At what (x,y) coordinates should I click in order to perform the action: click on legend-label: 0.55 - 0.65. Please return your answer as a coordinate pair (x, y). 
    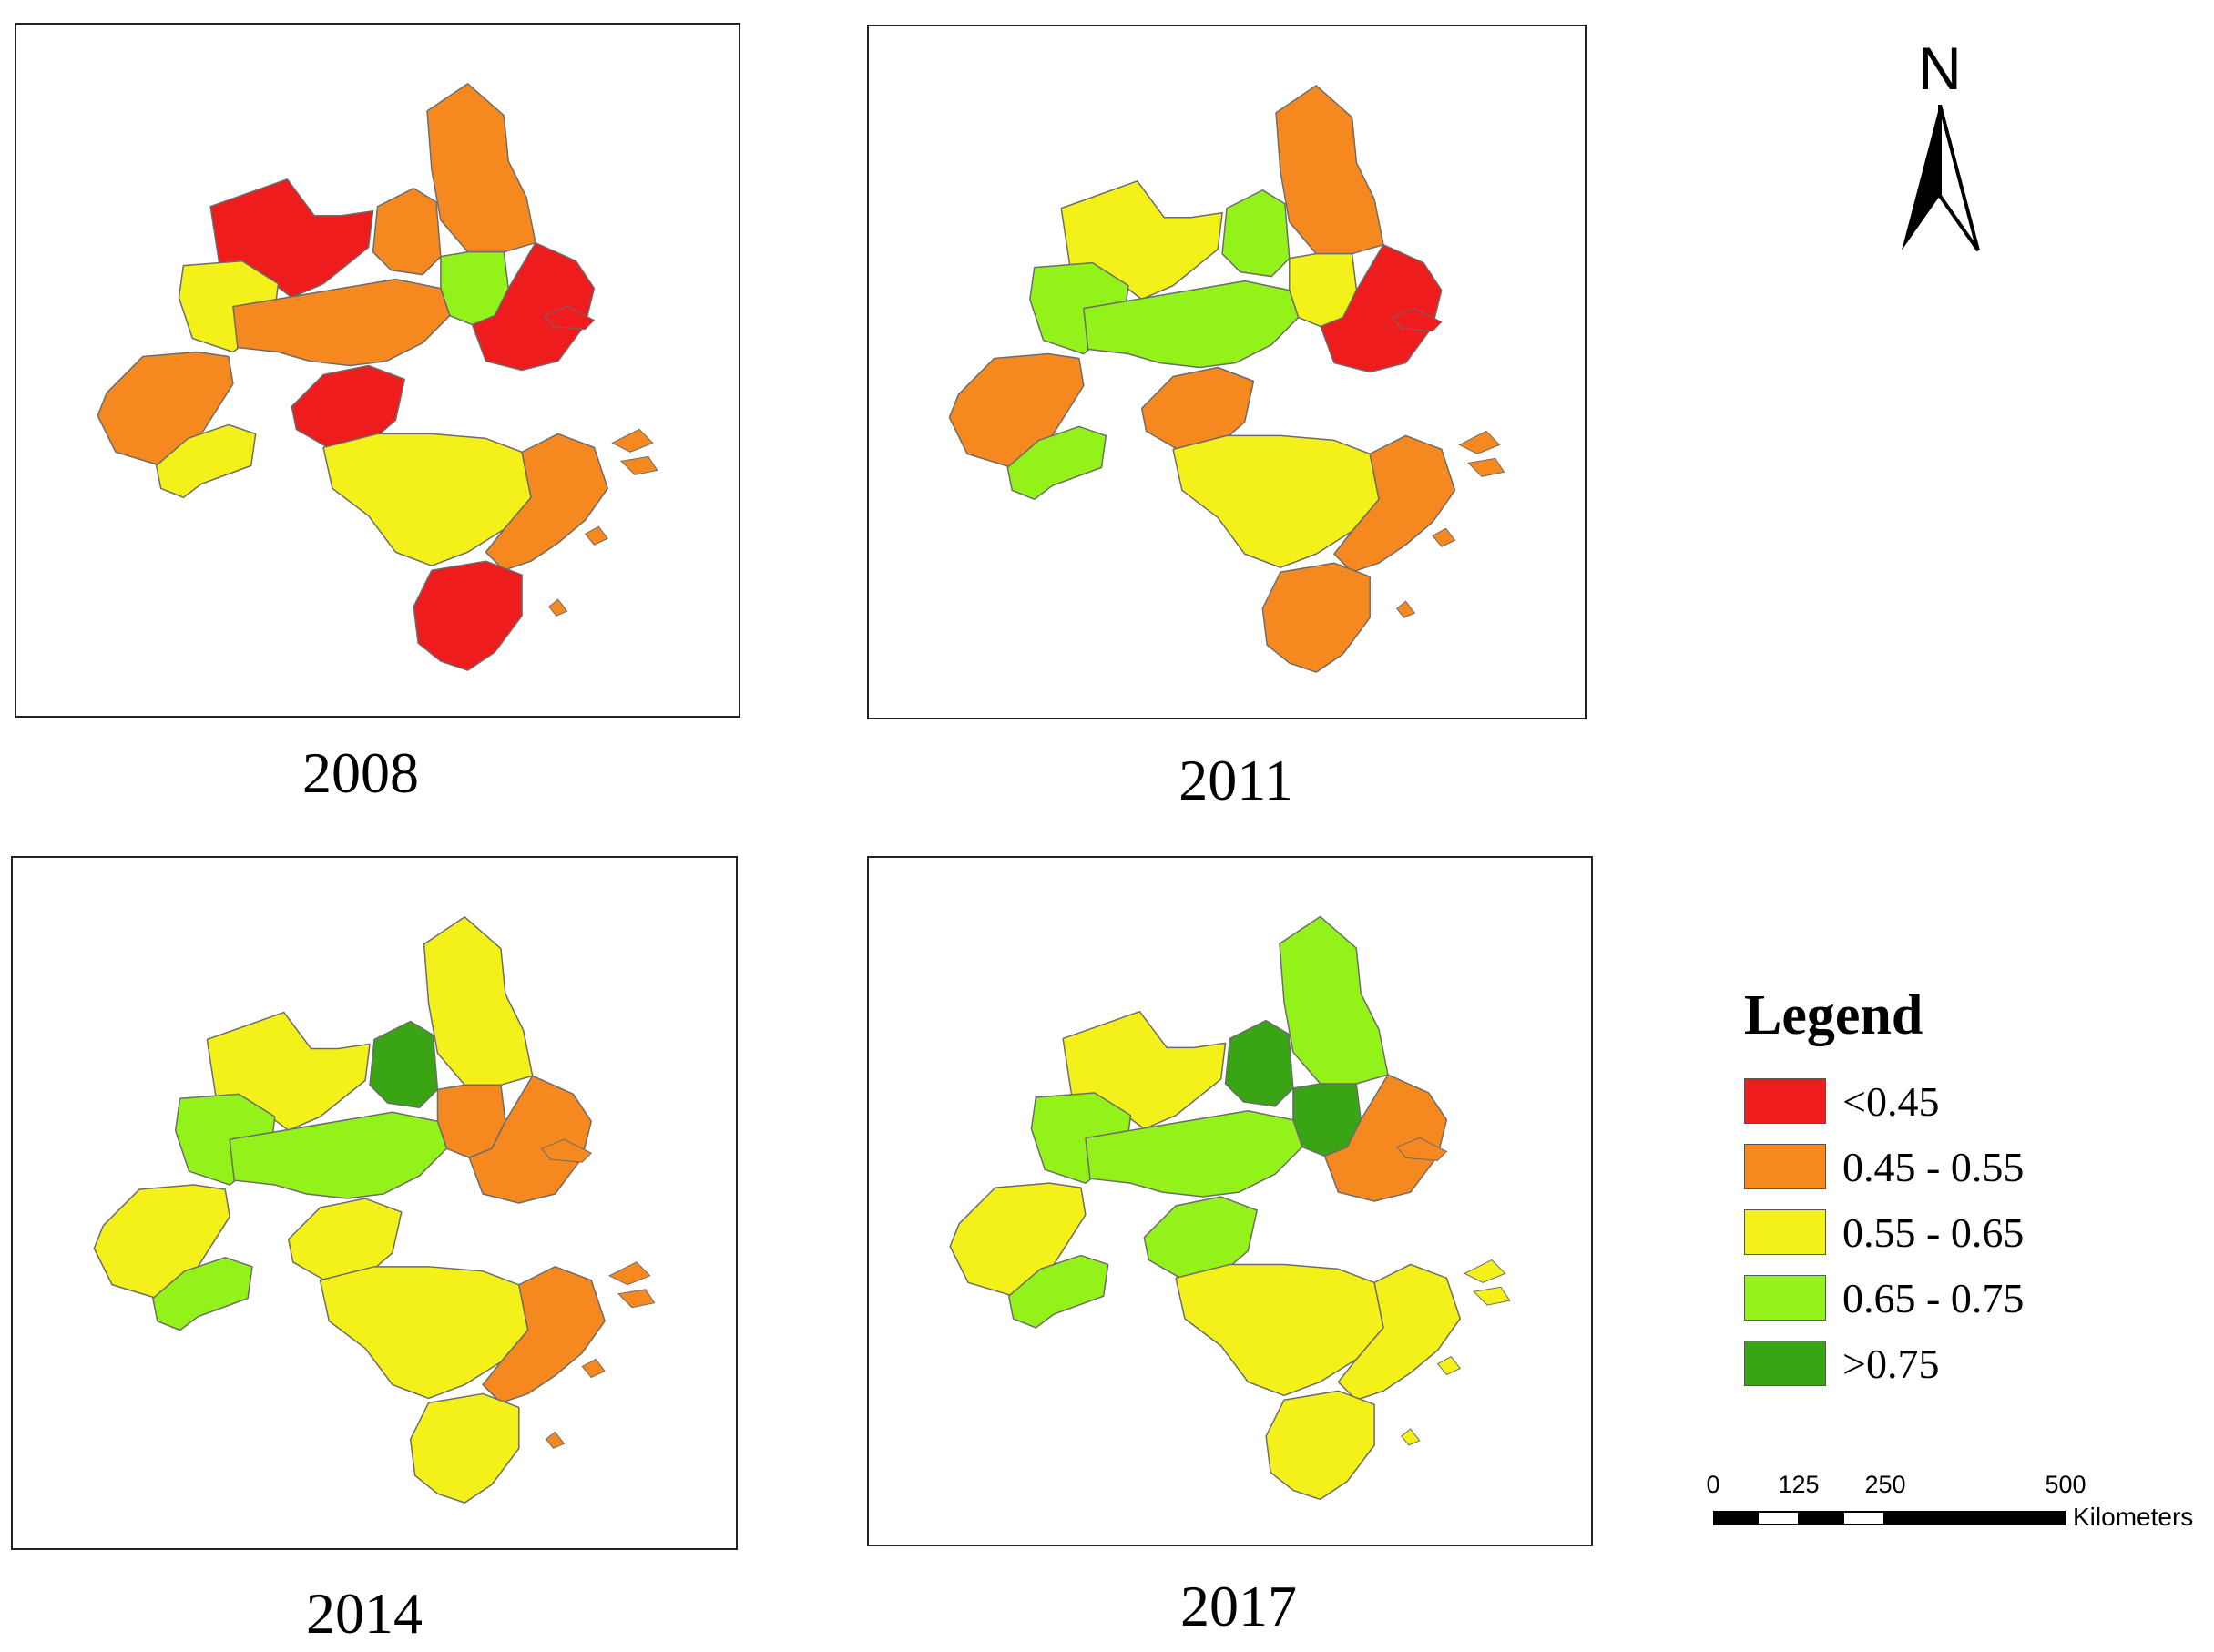
    Looking at the image, I should click on (1934, 1232).